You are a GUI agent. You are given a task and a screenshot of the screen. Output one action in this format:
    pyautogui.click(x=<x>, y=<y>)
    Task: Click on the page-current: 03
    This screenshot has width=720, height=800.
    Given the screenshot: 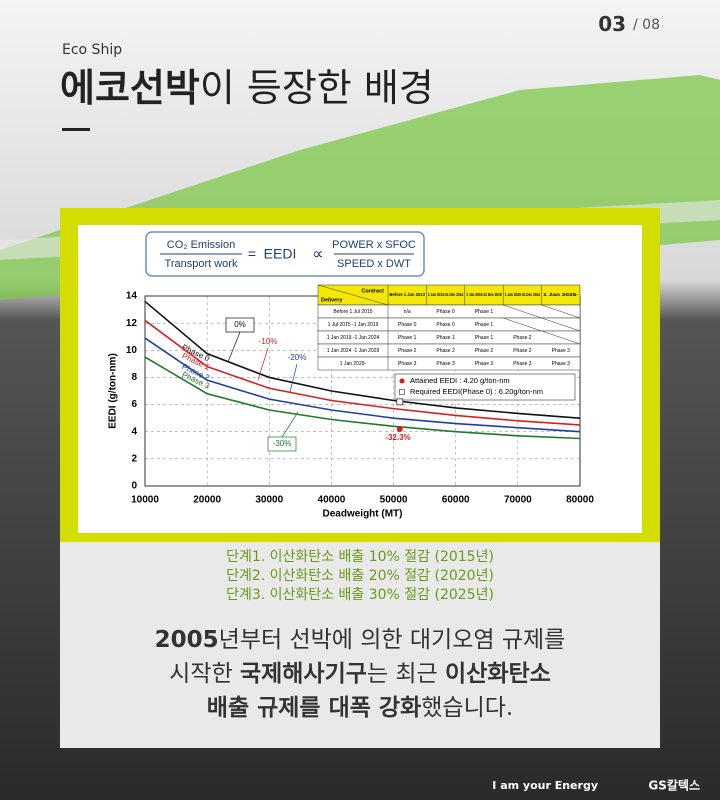 What is the action you would take?
    pyautogui.click(x=612, y=24)
    